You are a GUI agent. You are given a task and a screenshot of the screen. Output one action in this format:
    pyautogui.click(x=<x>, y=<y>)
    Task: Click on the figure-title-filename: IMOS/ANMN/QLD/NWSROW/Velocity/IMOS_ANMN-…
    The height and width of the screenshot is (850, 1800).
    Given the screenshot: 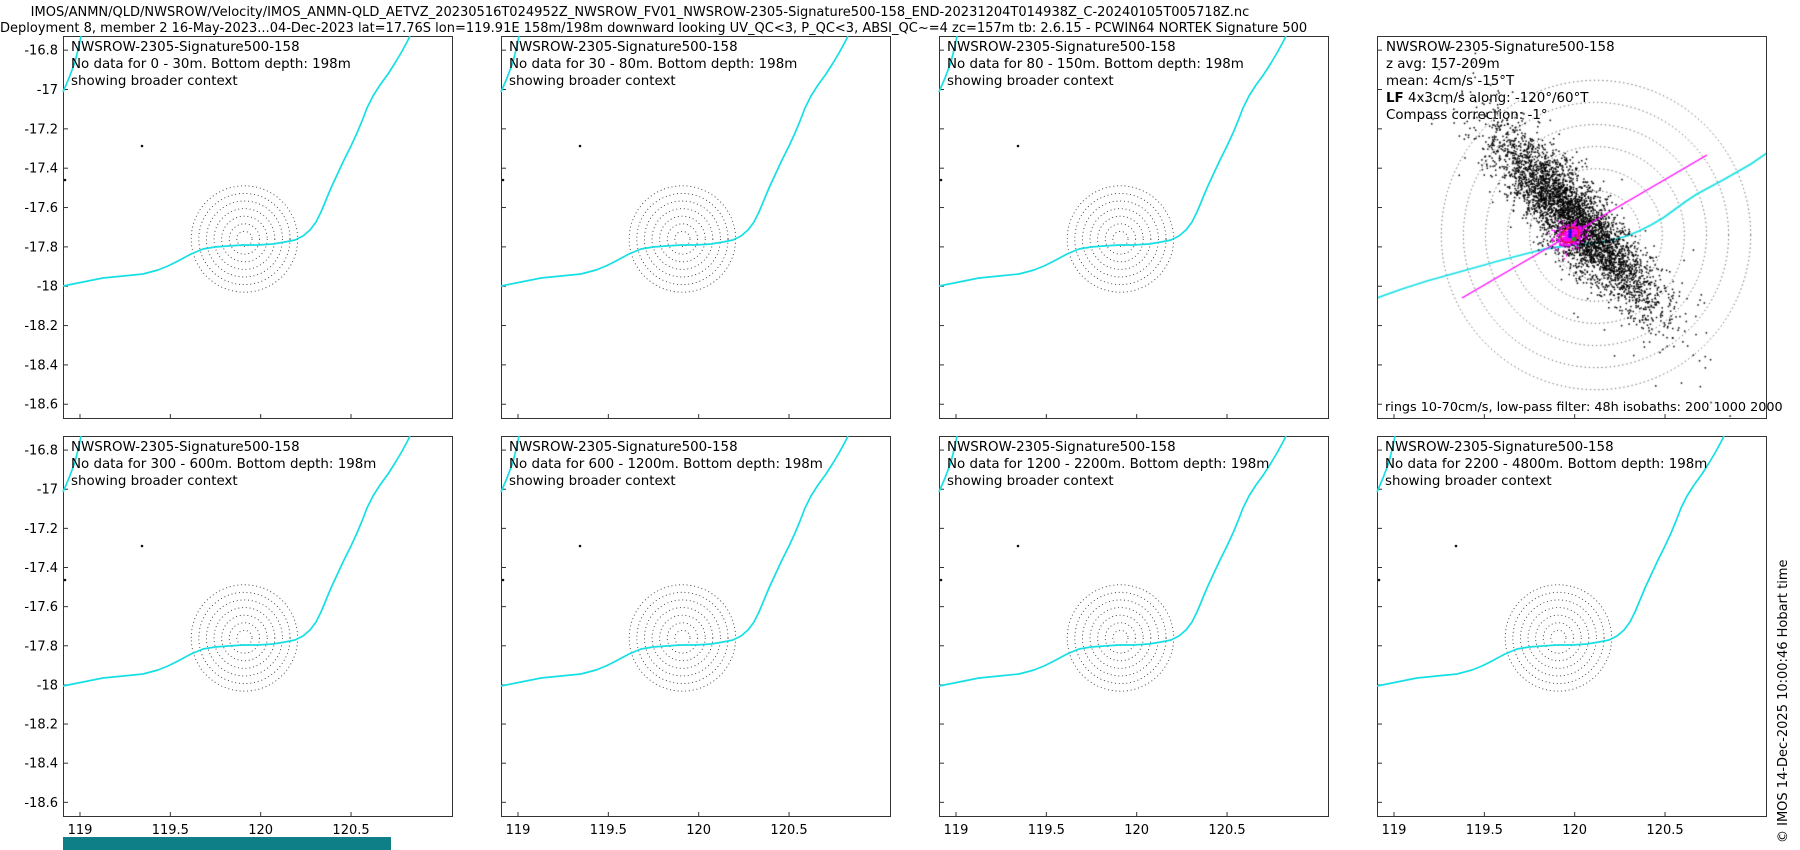 What is the action you would take?
    pyautogui.click(x=640, y=12)
    